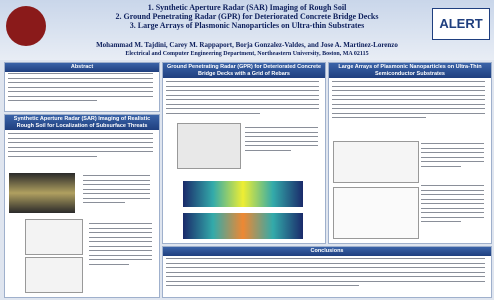 This screenshot has width=494, height=300. I want to click on conclusions-box: Conclusions, so click(327, 272).